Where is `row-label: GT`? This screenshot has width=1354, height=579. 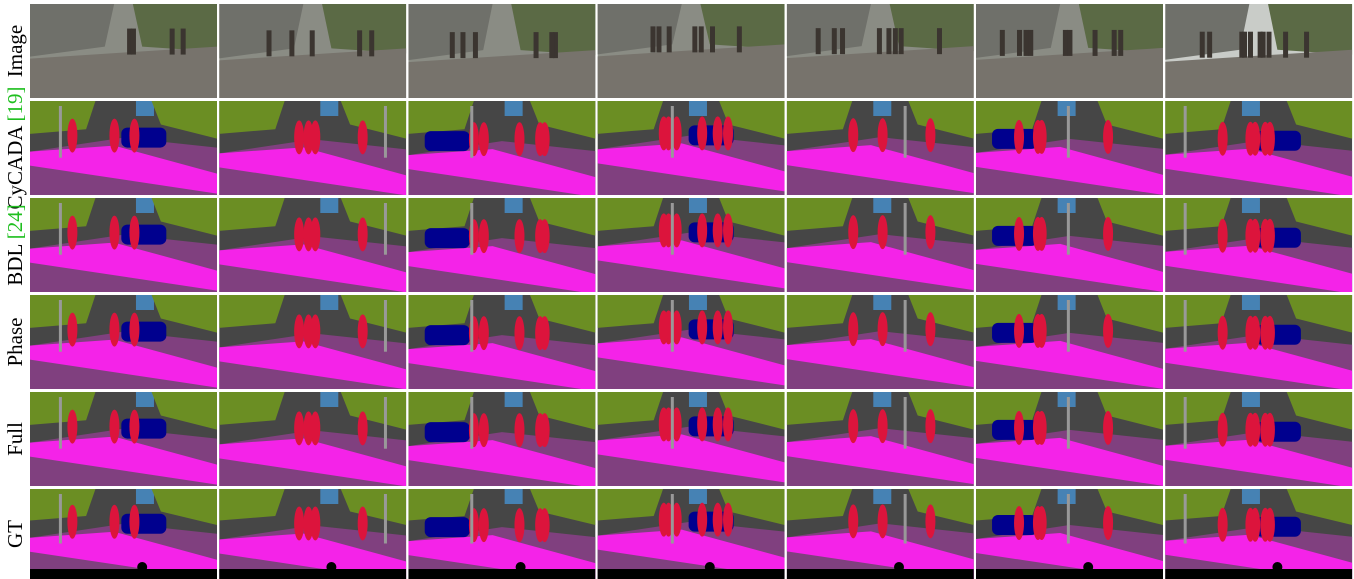 row-label: GT is located at coordinates (15, 534).